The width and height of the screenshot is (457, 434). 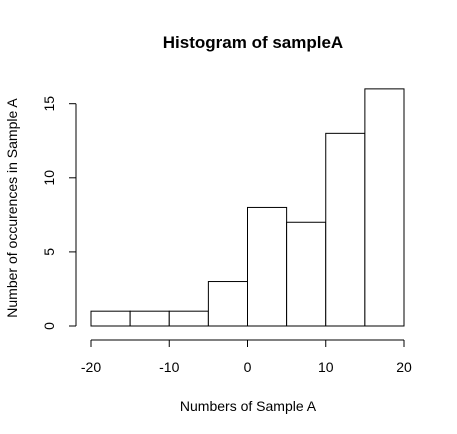 What do you see at coordinates (248, 406) in the screenshot?
I see `x-axis-label: Numbers of Sample A` at bounding box center [248, 406].